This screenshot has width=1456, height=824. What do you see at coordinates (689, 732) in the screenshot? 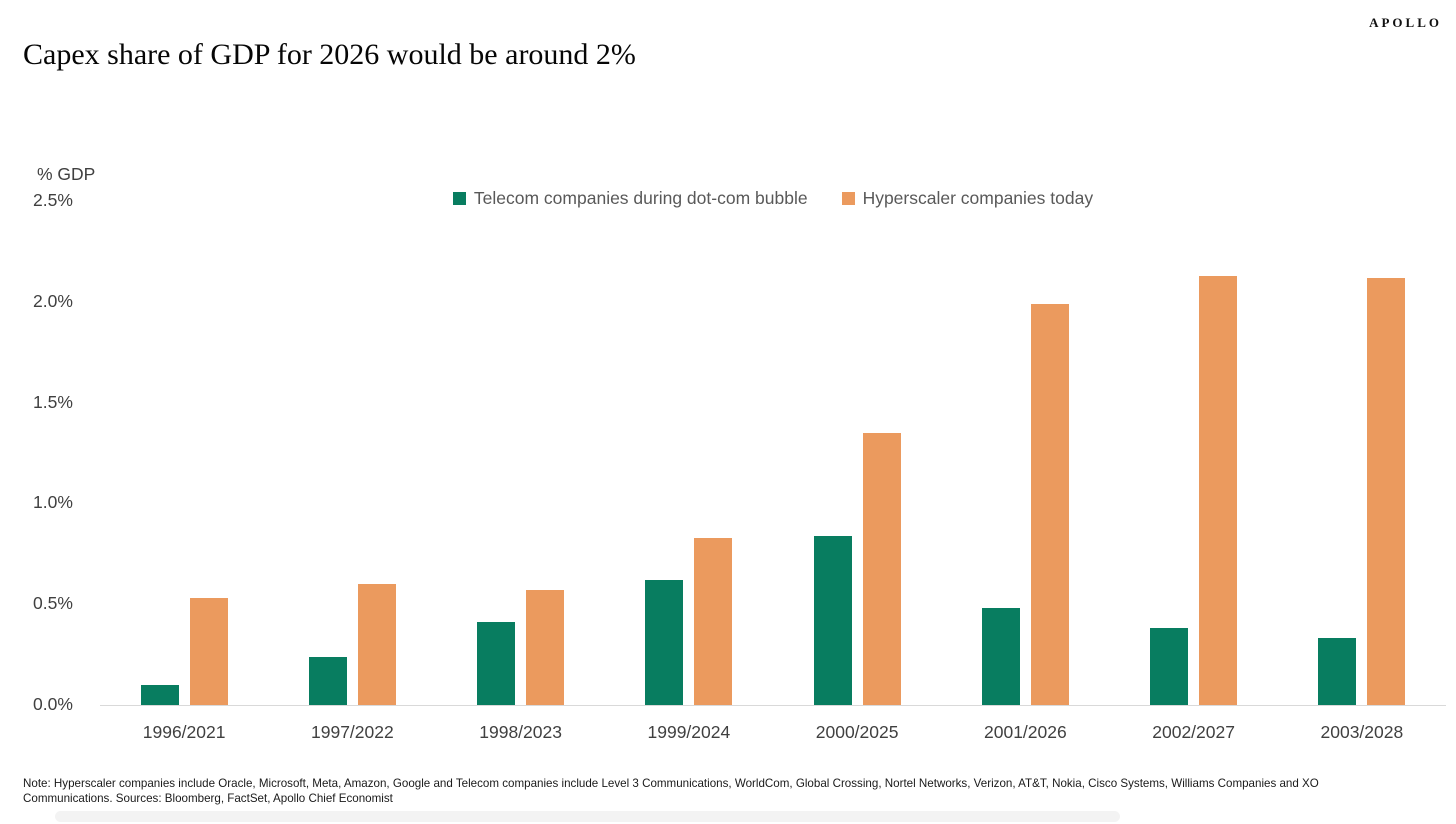
I see `x-tick-label: 1999/2024` at bounding box center [689, 732].